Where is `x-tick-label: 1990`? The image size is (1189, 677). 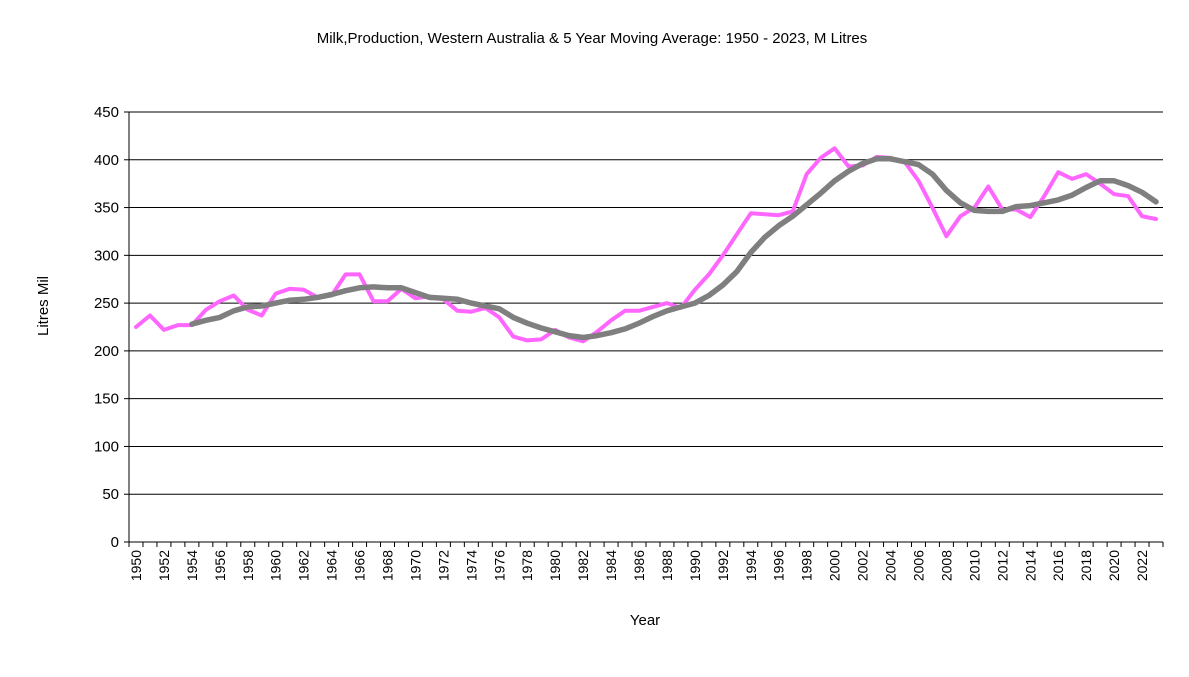
x-tick-label: 1990 is located at coordinates (695, 565).